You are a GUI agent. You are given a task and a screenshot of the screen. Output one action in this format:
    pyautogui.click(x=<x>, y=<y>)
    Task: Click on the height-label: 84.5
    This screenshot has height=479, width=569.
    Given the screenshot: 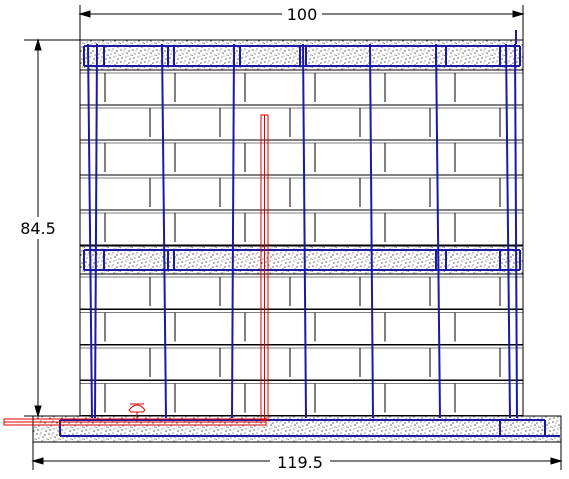 What is the action you would take?
    pyautogui.click(x=38, y=228)
    